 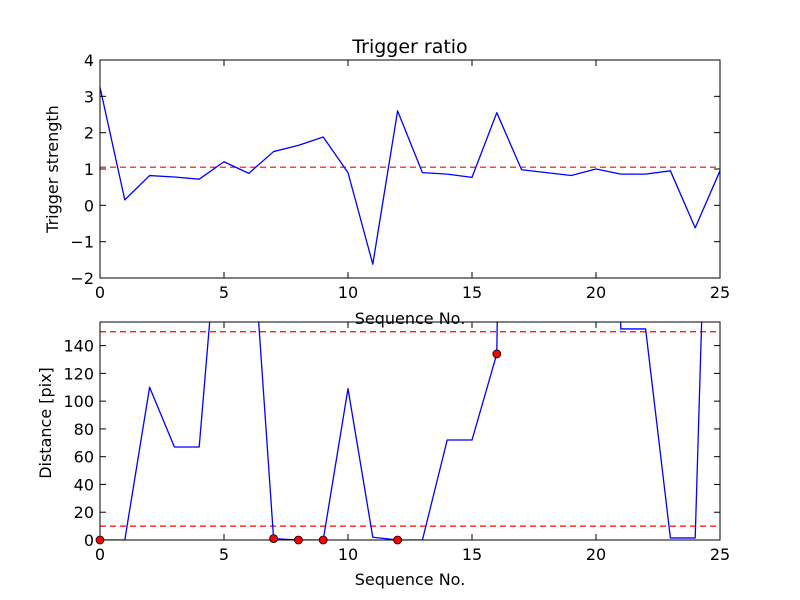 I want to click on y-tick-label: −2, so click(x=82, y=278).